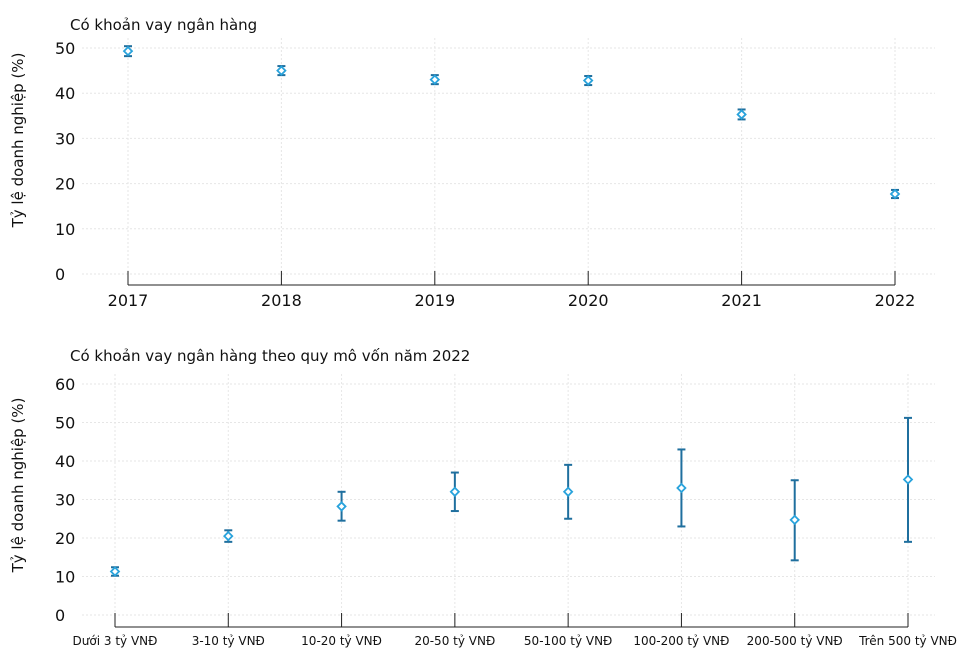 Image resolution: width=974 pixels, height=653 pixels. I want to click on x-tick-label: 2017, so click(128, 300).